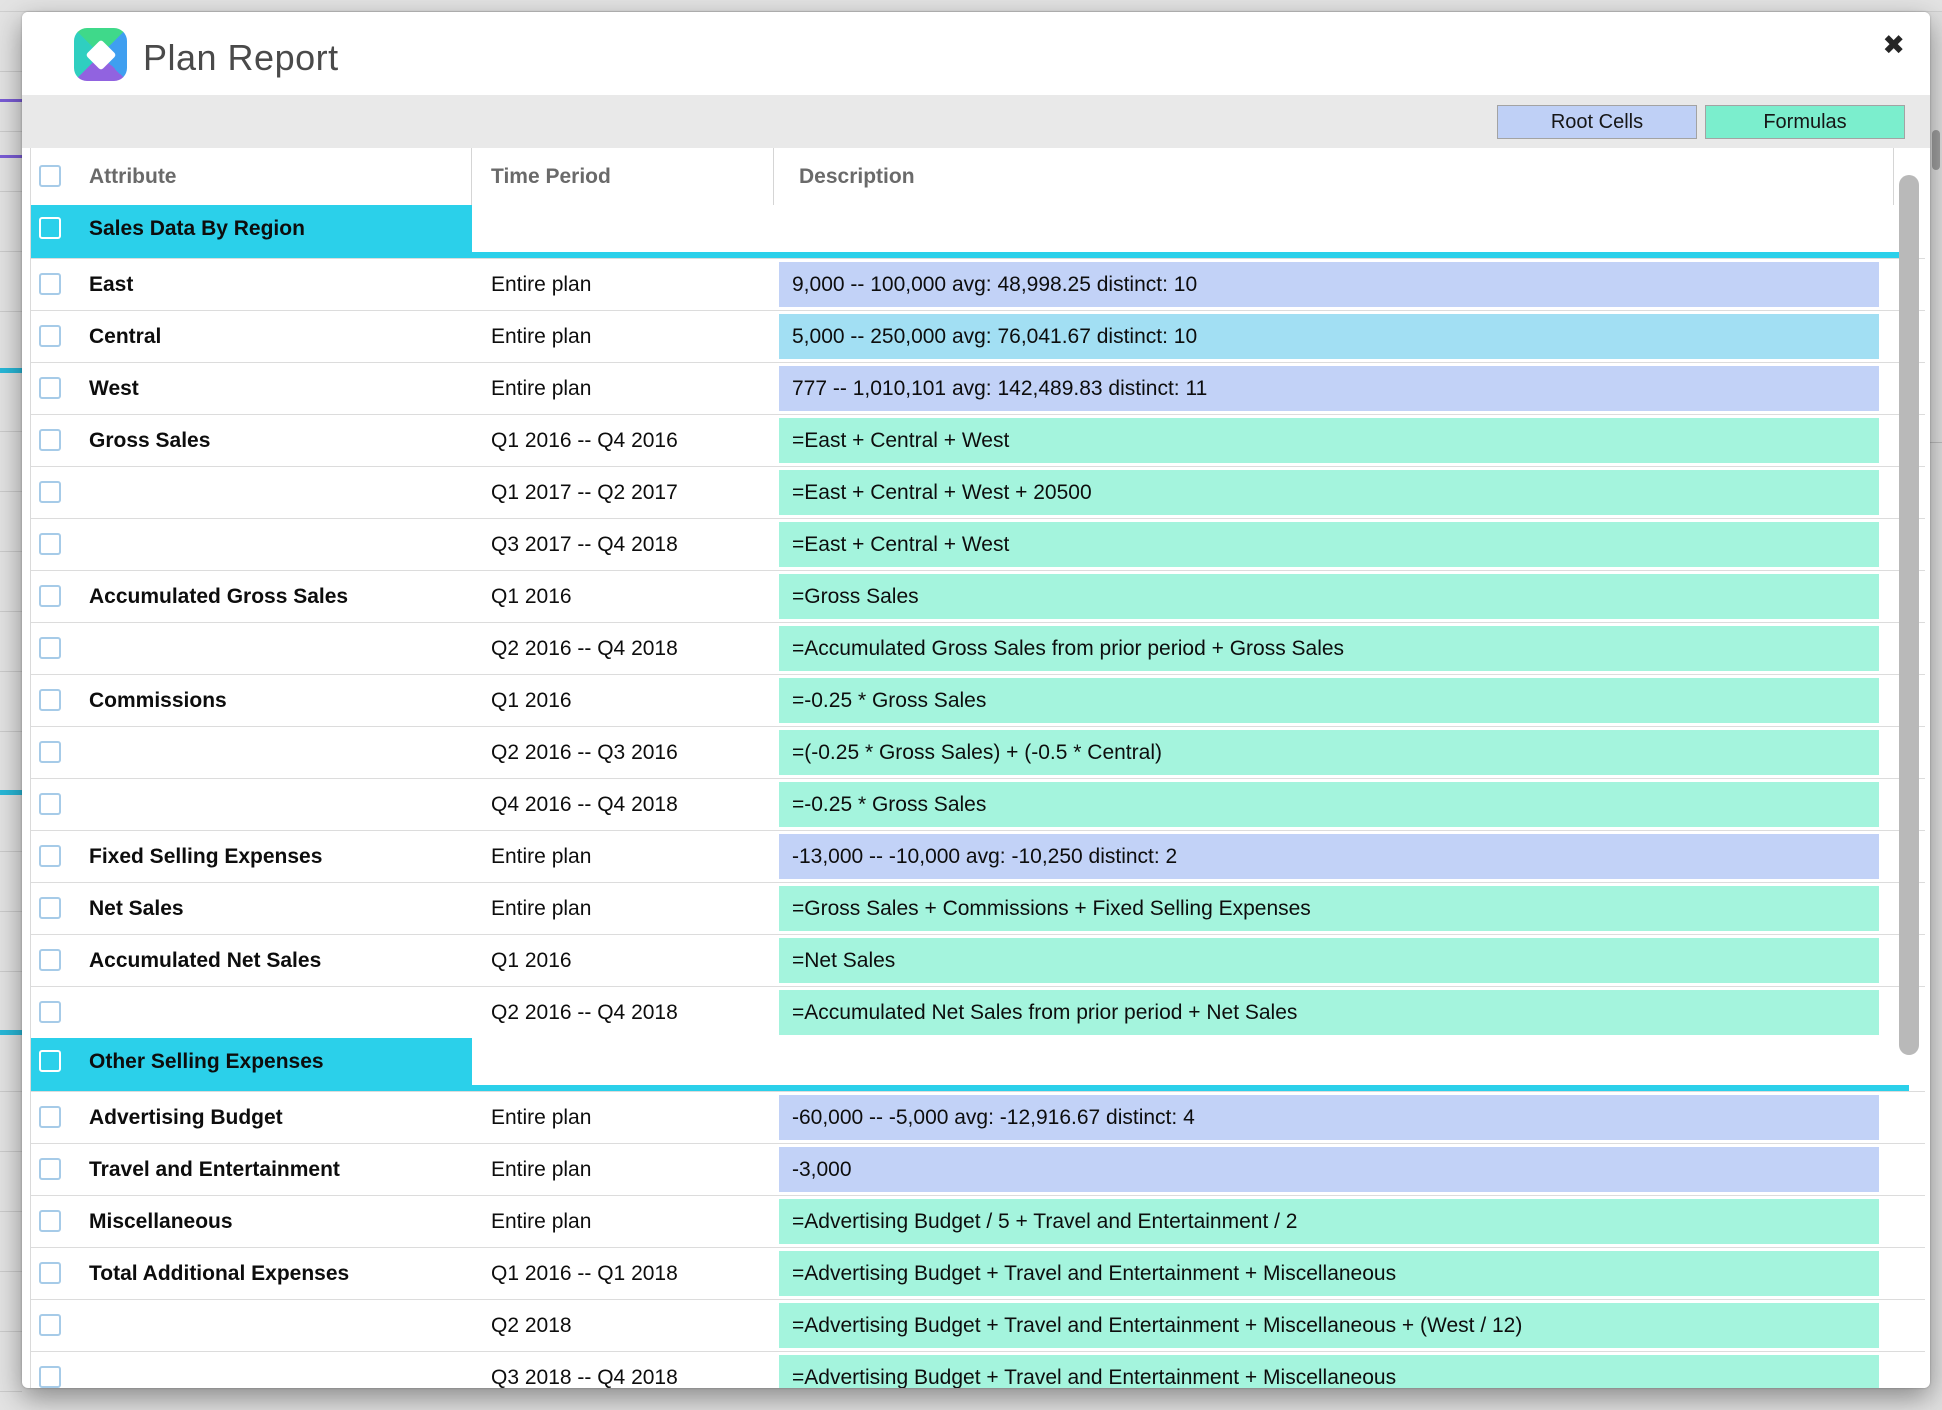 This screenshot has width=1942, height=1410. What do you see at coordinates (1329, 960) in the screenshot?
I see `description-cell: =Net Sales` at bounding box center [1329, 960].